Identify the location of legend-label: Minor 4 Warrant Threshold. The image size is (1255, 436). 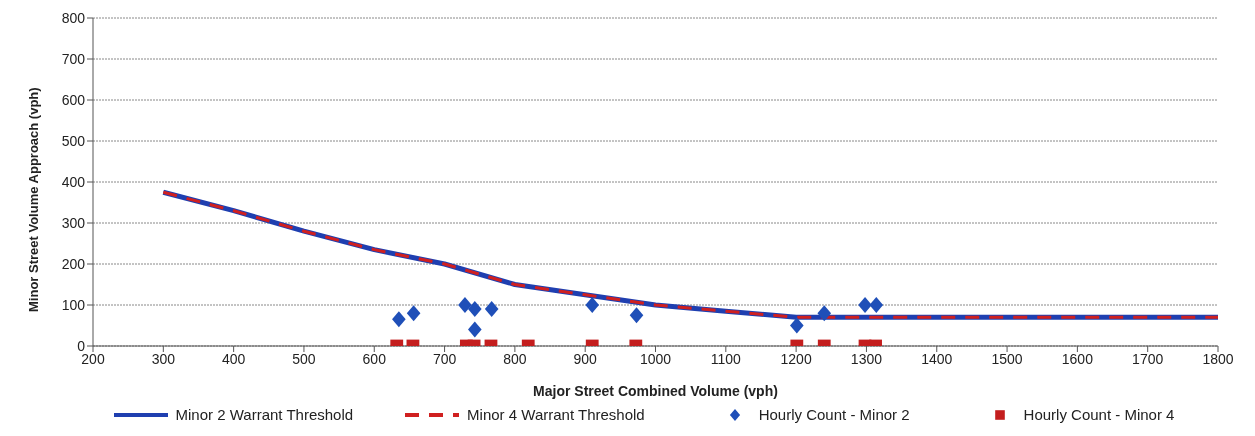
(555, 414).